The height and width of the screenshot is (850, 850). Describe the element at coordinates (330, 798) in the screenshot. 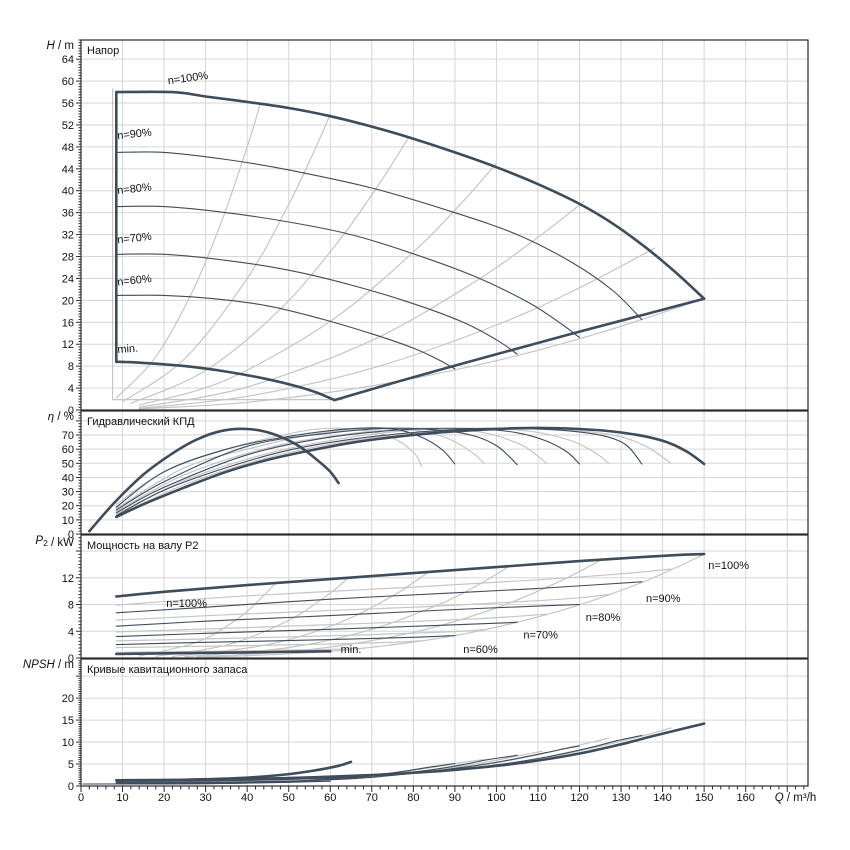

I see `x-tick-label: 60` at that location.